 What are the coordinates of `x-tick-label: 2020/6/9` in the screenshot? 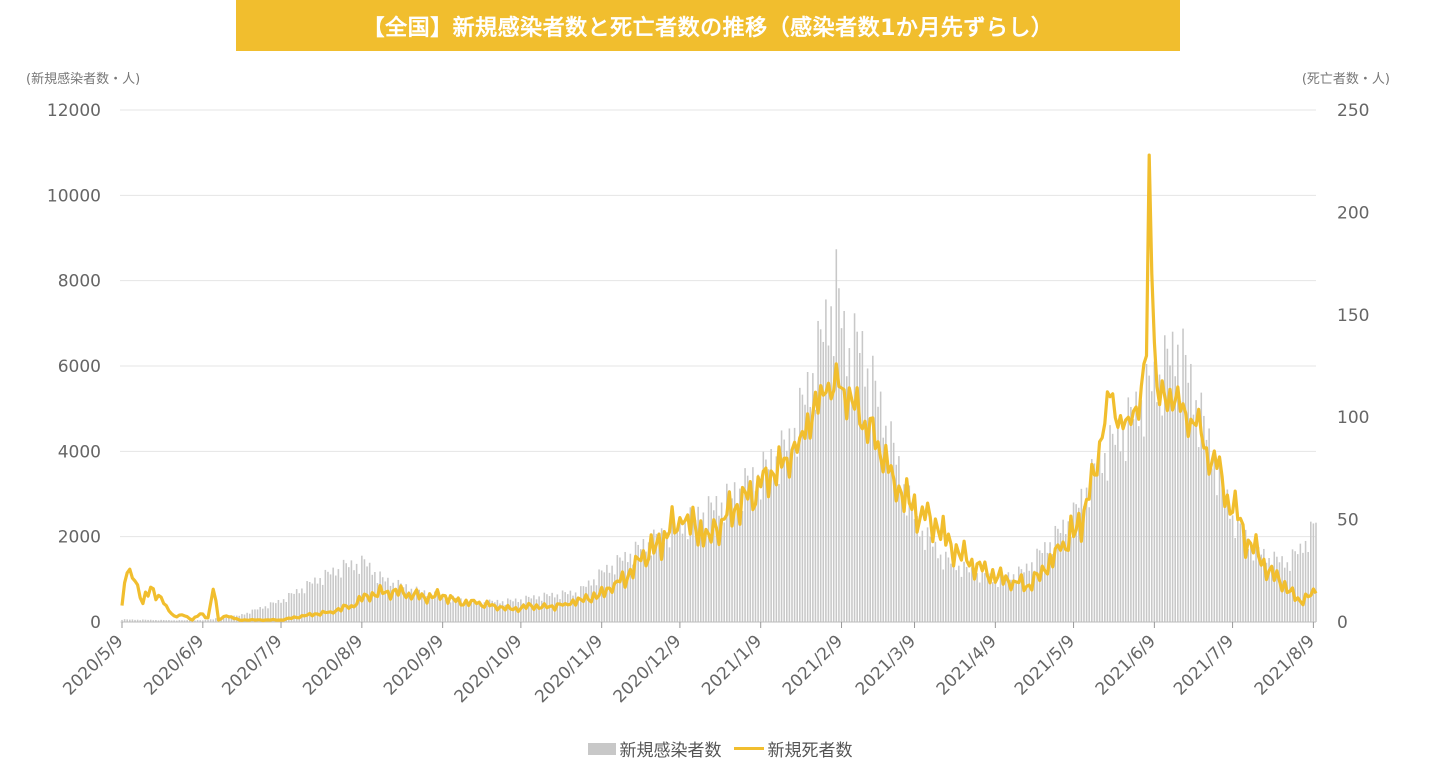 It's located at (174, 665).